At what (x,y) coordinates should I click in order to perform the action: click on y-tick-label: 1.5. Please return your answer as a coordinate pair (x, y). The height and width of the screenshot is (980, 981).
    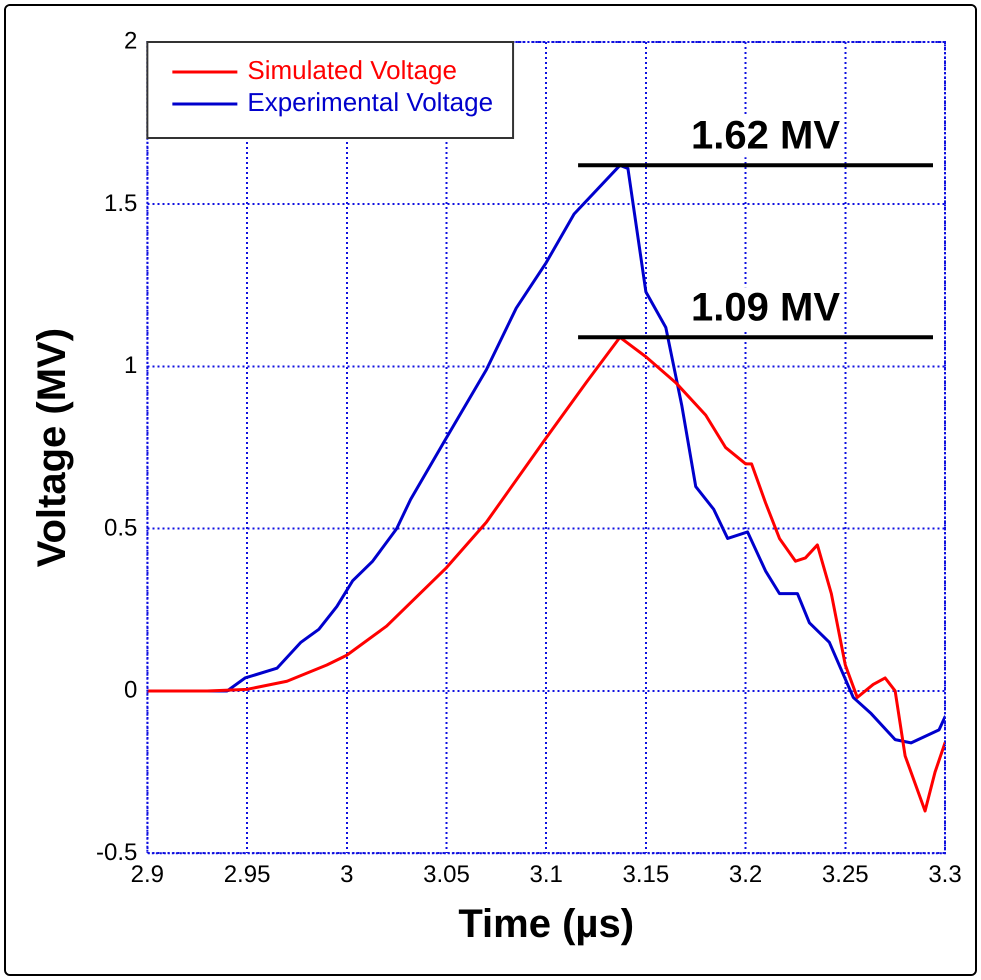
    Looking at the image, I should click on (121, 203).